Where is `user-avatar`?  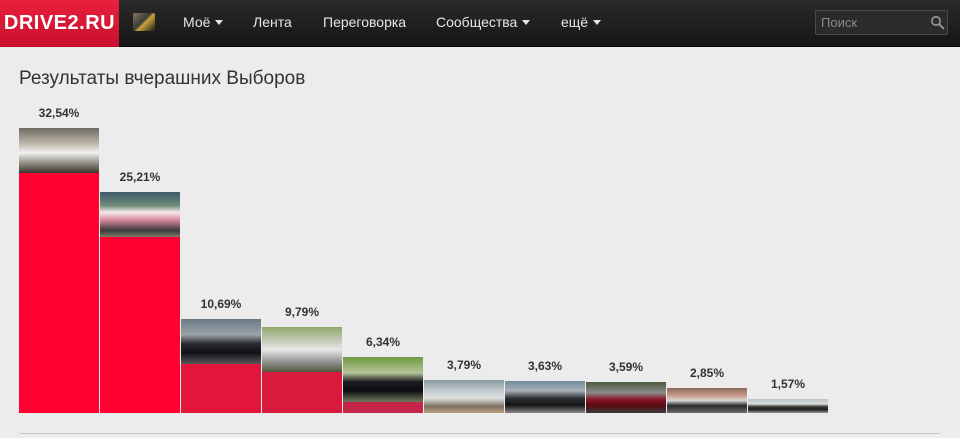
user-avatar is located at coordinates (144, 22).